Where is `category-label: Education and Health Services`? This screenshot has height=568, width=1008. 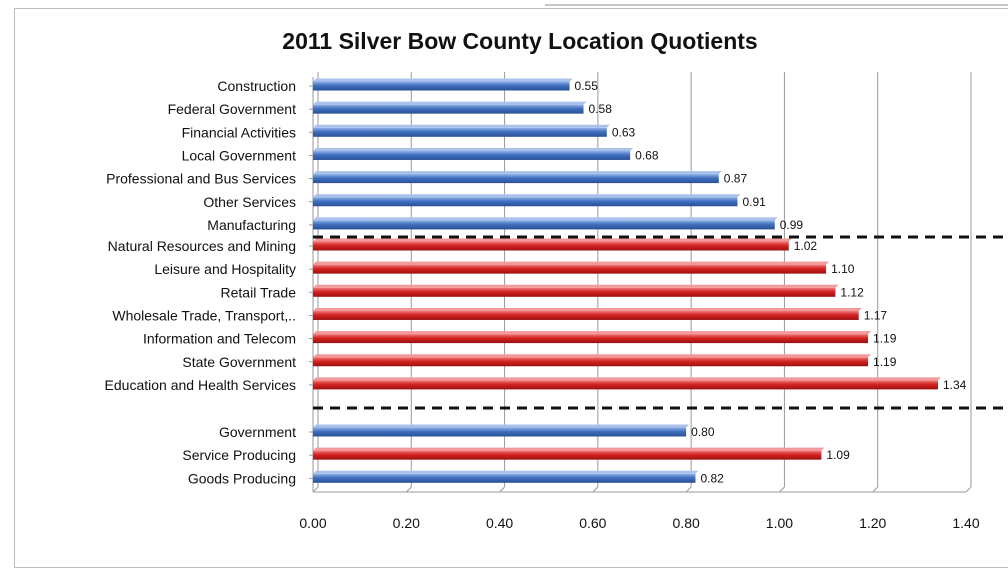
category-label: Education and Health Services is located at coordinates (200, 385).